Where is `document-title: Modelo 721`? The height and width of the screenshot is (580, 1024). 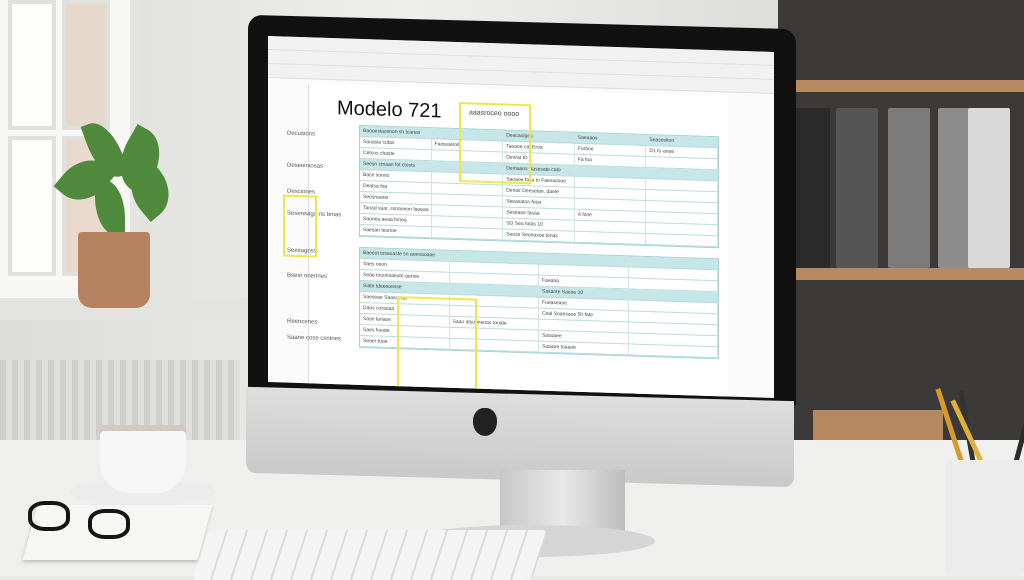
document-title: Modelo 721 is located at coordinates (389, 110).